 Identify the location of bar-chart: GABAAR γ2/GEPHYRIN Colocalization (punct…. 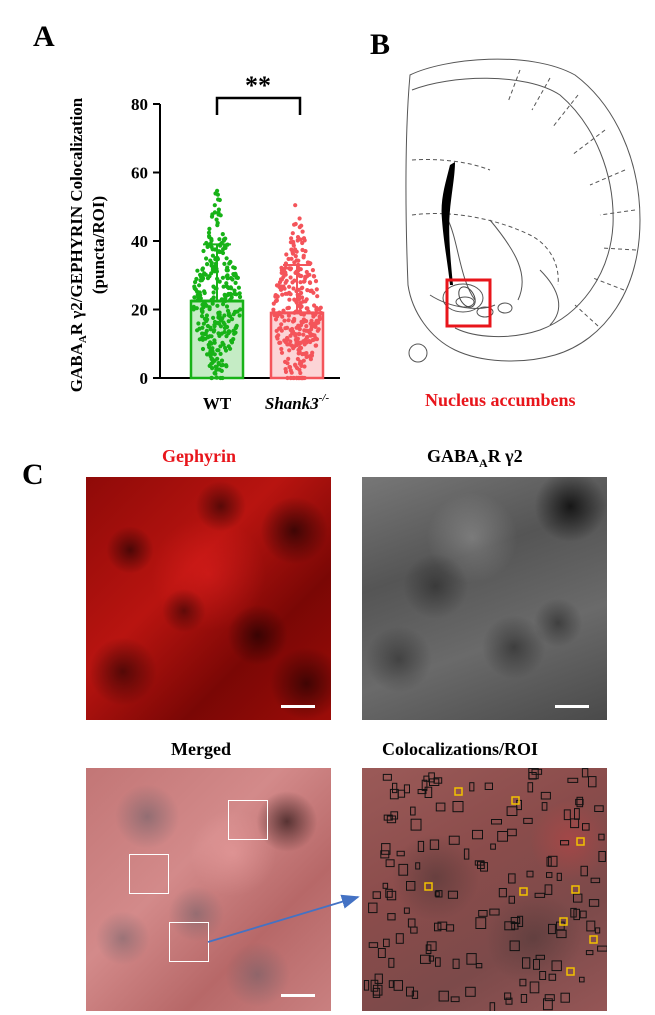
(203, 242).